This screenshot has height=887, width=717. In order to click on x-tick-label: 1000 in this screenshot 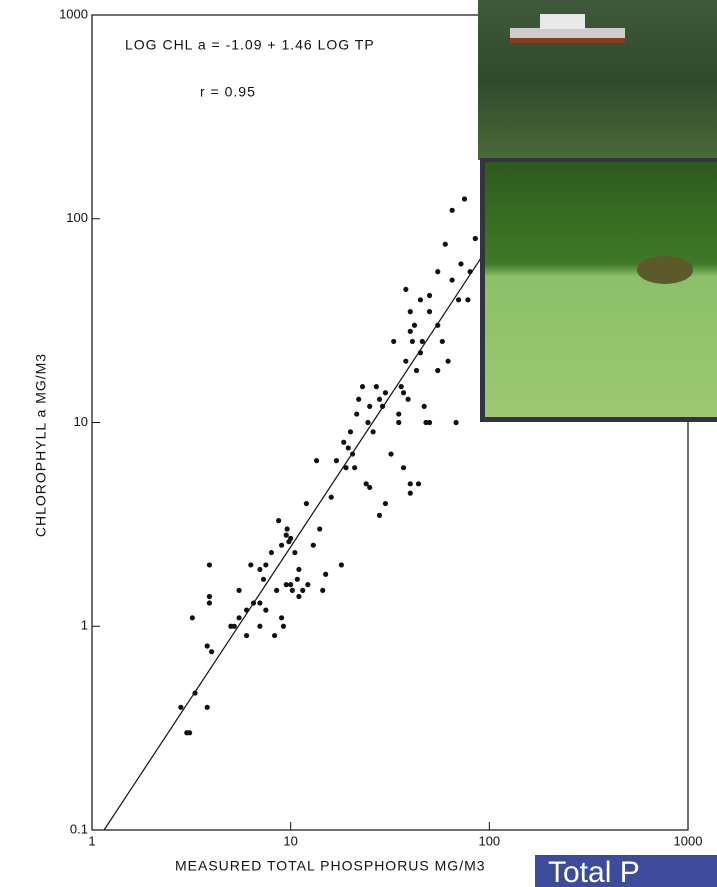, I will do `click(688, 840)`.